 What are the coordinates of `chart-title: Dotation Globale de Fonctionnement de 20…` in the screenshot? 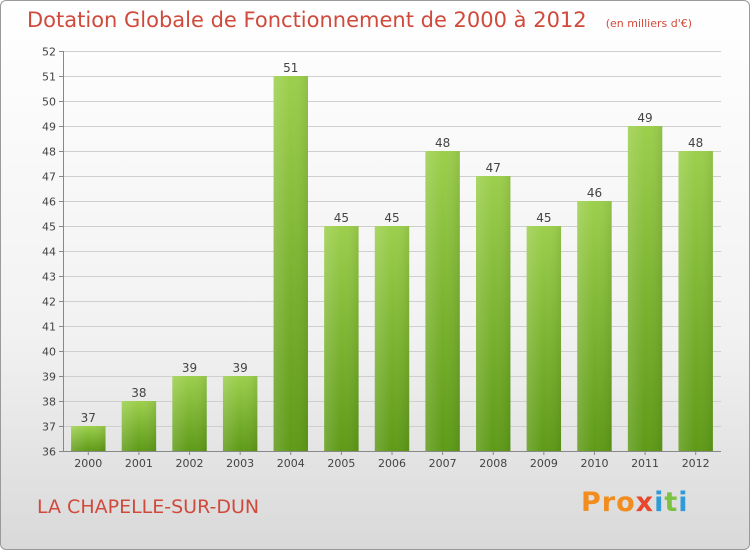 It's located at (307, 20).